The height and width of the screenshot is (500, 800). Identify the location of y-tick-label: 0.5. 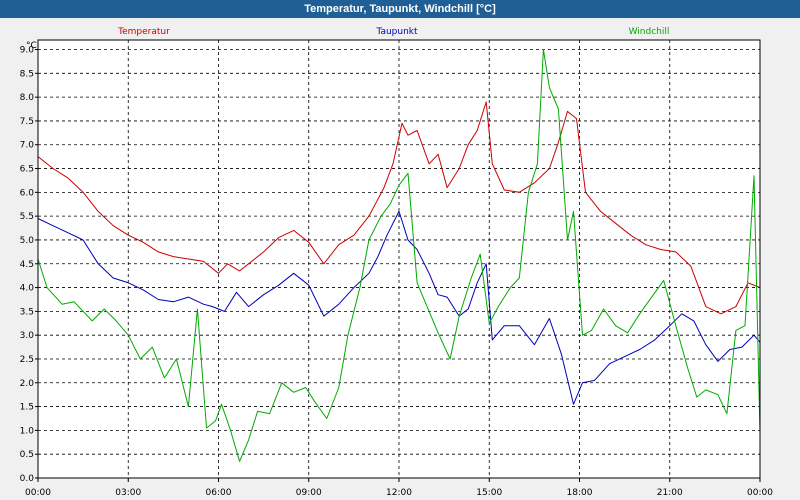
(27, 455).